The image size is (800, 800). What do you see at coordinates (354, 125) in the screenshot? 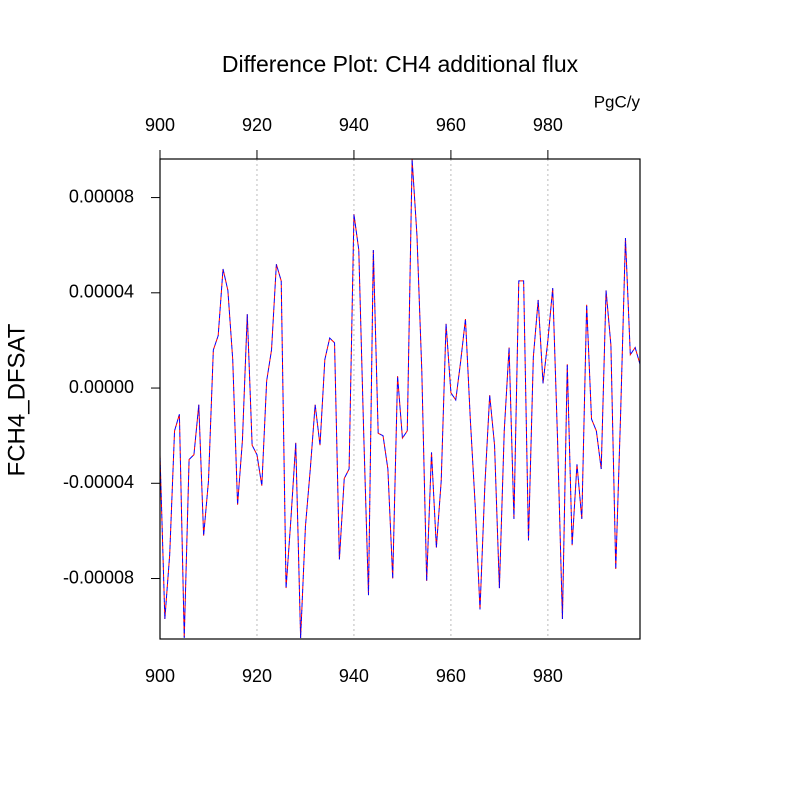
I see `x-tick-label-top: 940` at bounding box center [354, 125].